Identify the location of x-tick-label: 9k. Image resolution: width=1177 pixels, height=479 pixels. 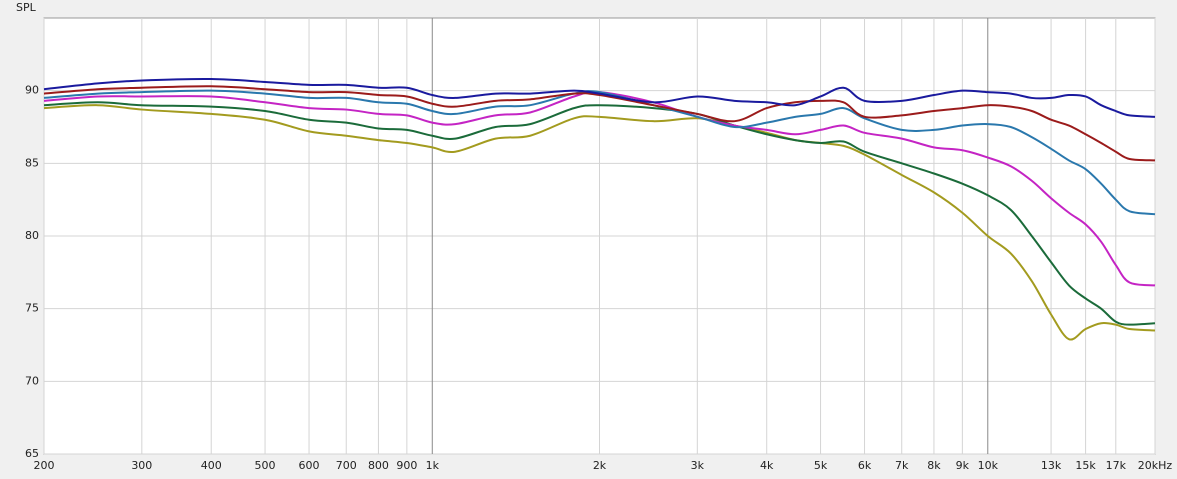
(963, 465).